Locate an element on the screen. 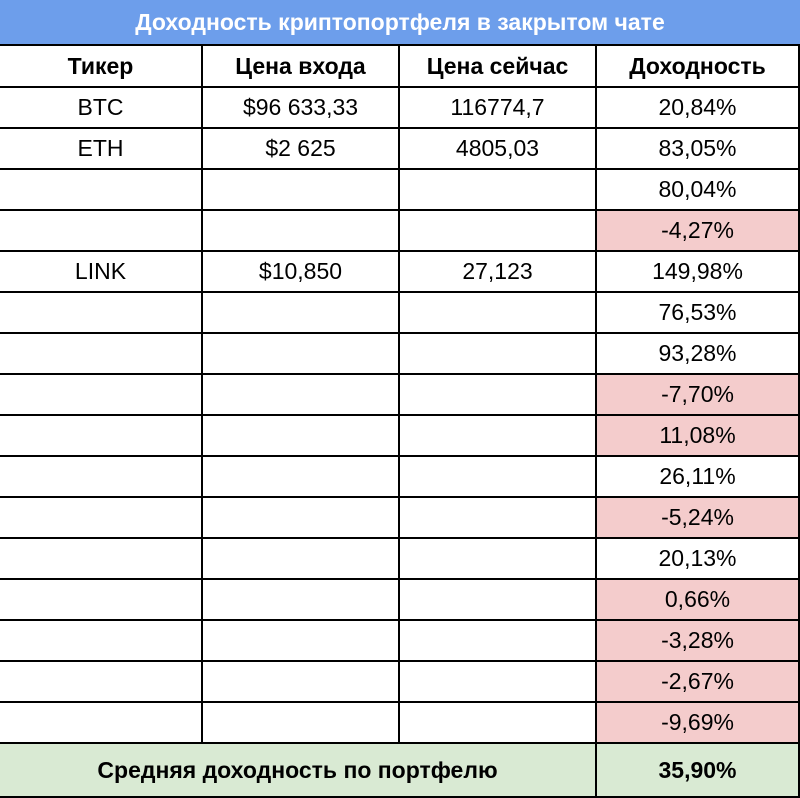 The width and height of the screenshot is (800, 798). table-cell: 80,04% is located at coordinates (698, 190).